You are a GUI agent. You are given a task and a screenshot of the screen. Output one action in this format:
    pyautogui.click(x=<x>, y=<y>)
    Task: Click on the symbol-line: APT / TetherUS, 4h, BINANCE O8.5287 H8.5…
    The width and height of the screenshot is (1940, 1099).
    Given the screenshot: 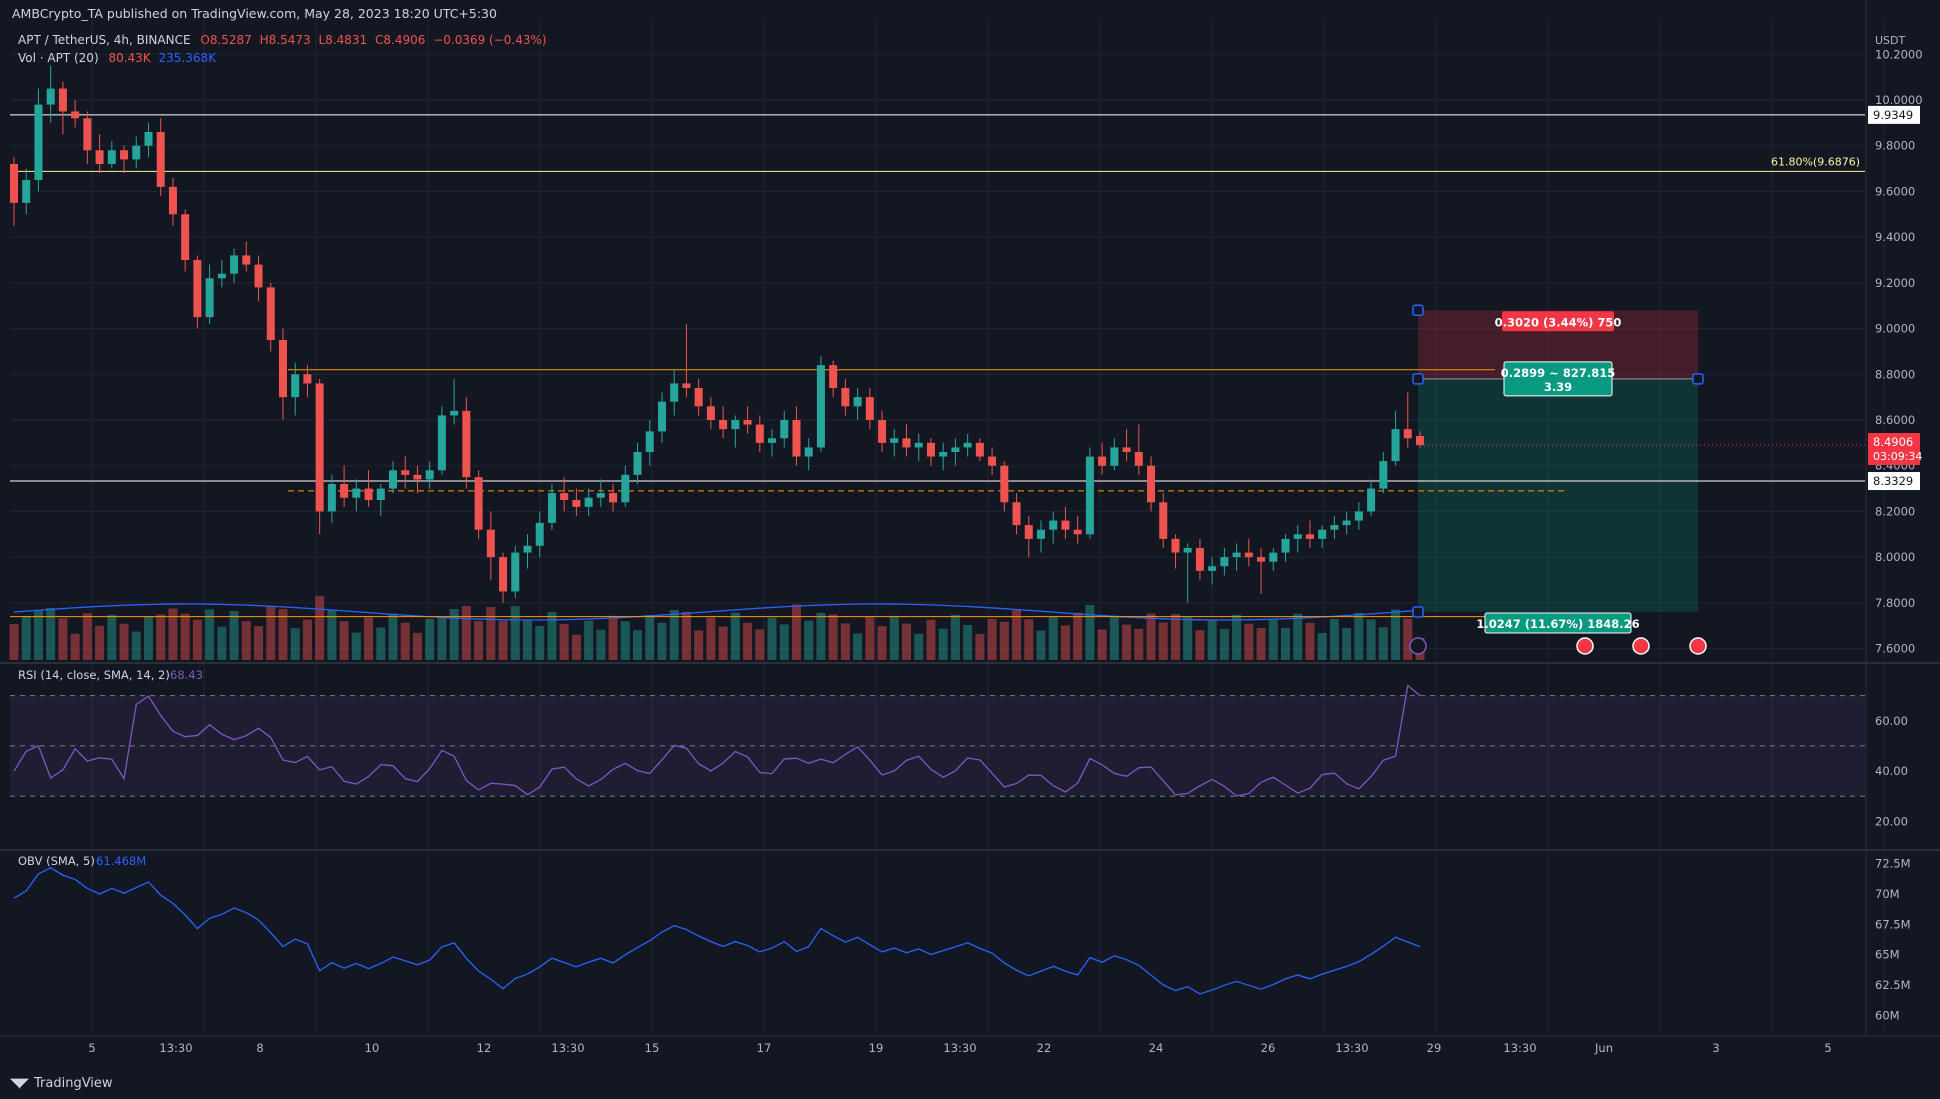 What is the action you would take?
    pyautogui.click(x=282, y=40)
    